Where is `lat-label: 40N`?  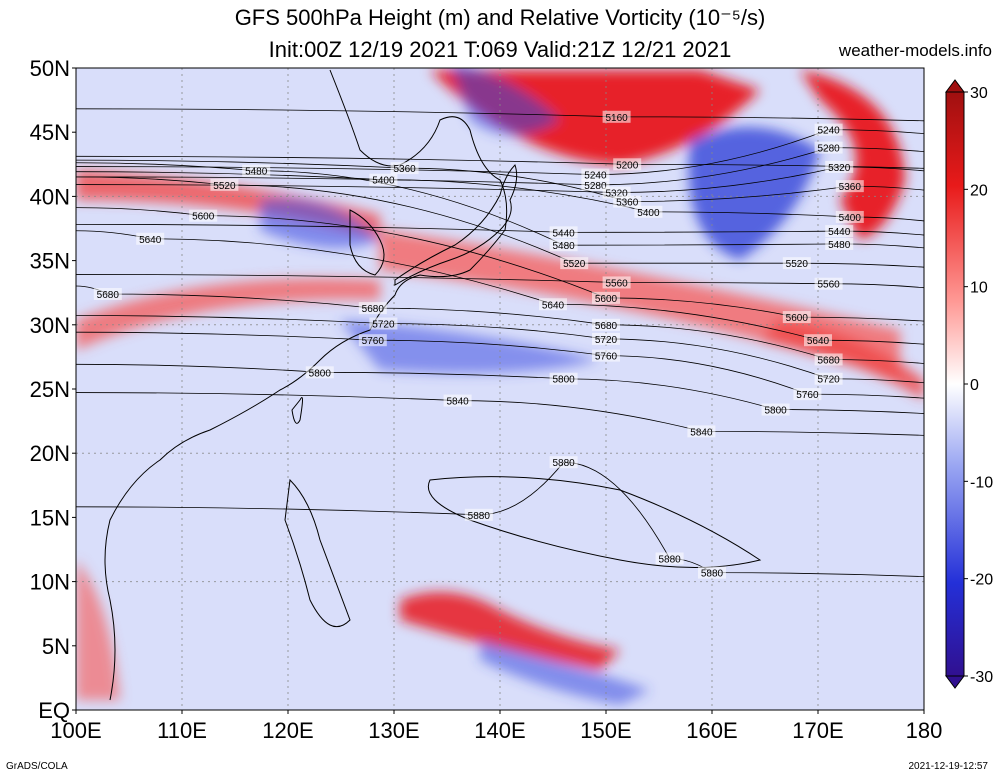
lat-label: 40N is located at coordinates (50, 196).